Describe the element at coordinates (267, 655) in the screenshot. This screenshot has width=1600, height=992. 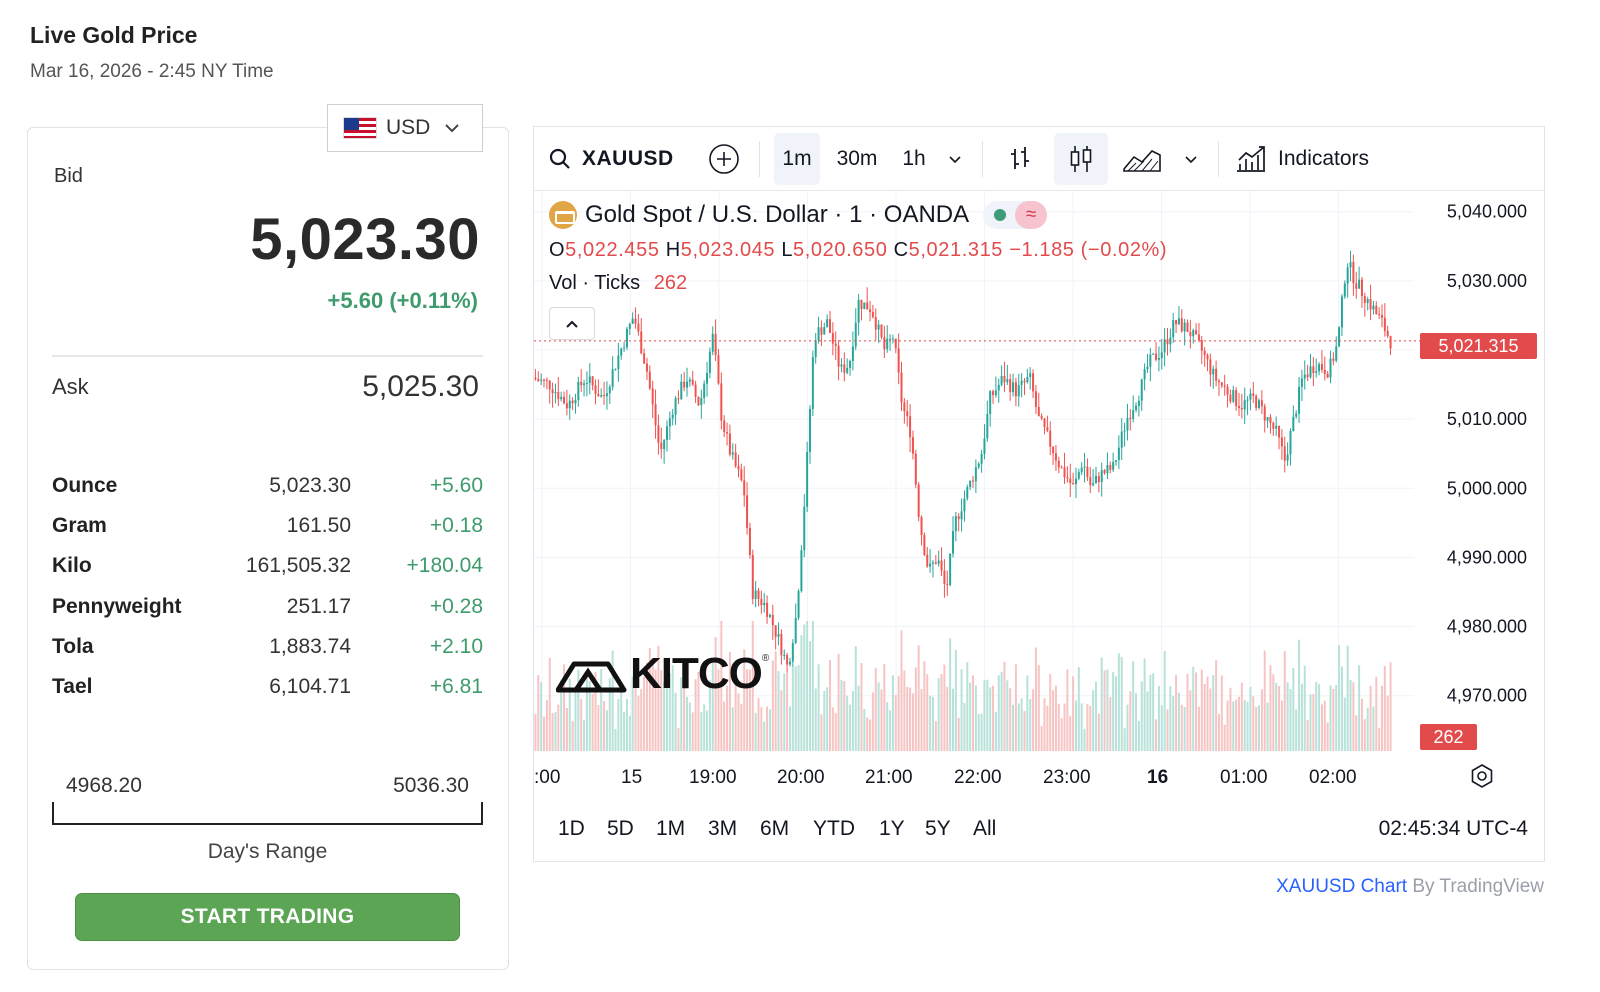
I see `unit-row-tola: Tola 1,883.74 +2.10` at that location.